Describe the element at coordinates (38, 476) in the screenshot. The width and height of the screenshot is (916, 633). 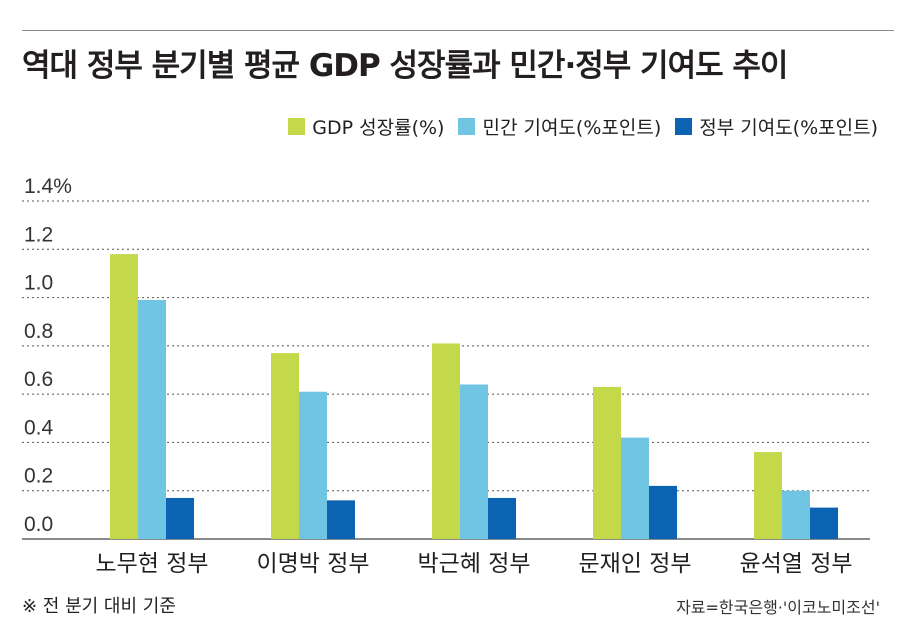
I see `y-tick-label: 0.2` at that location.